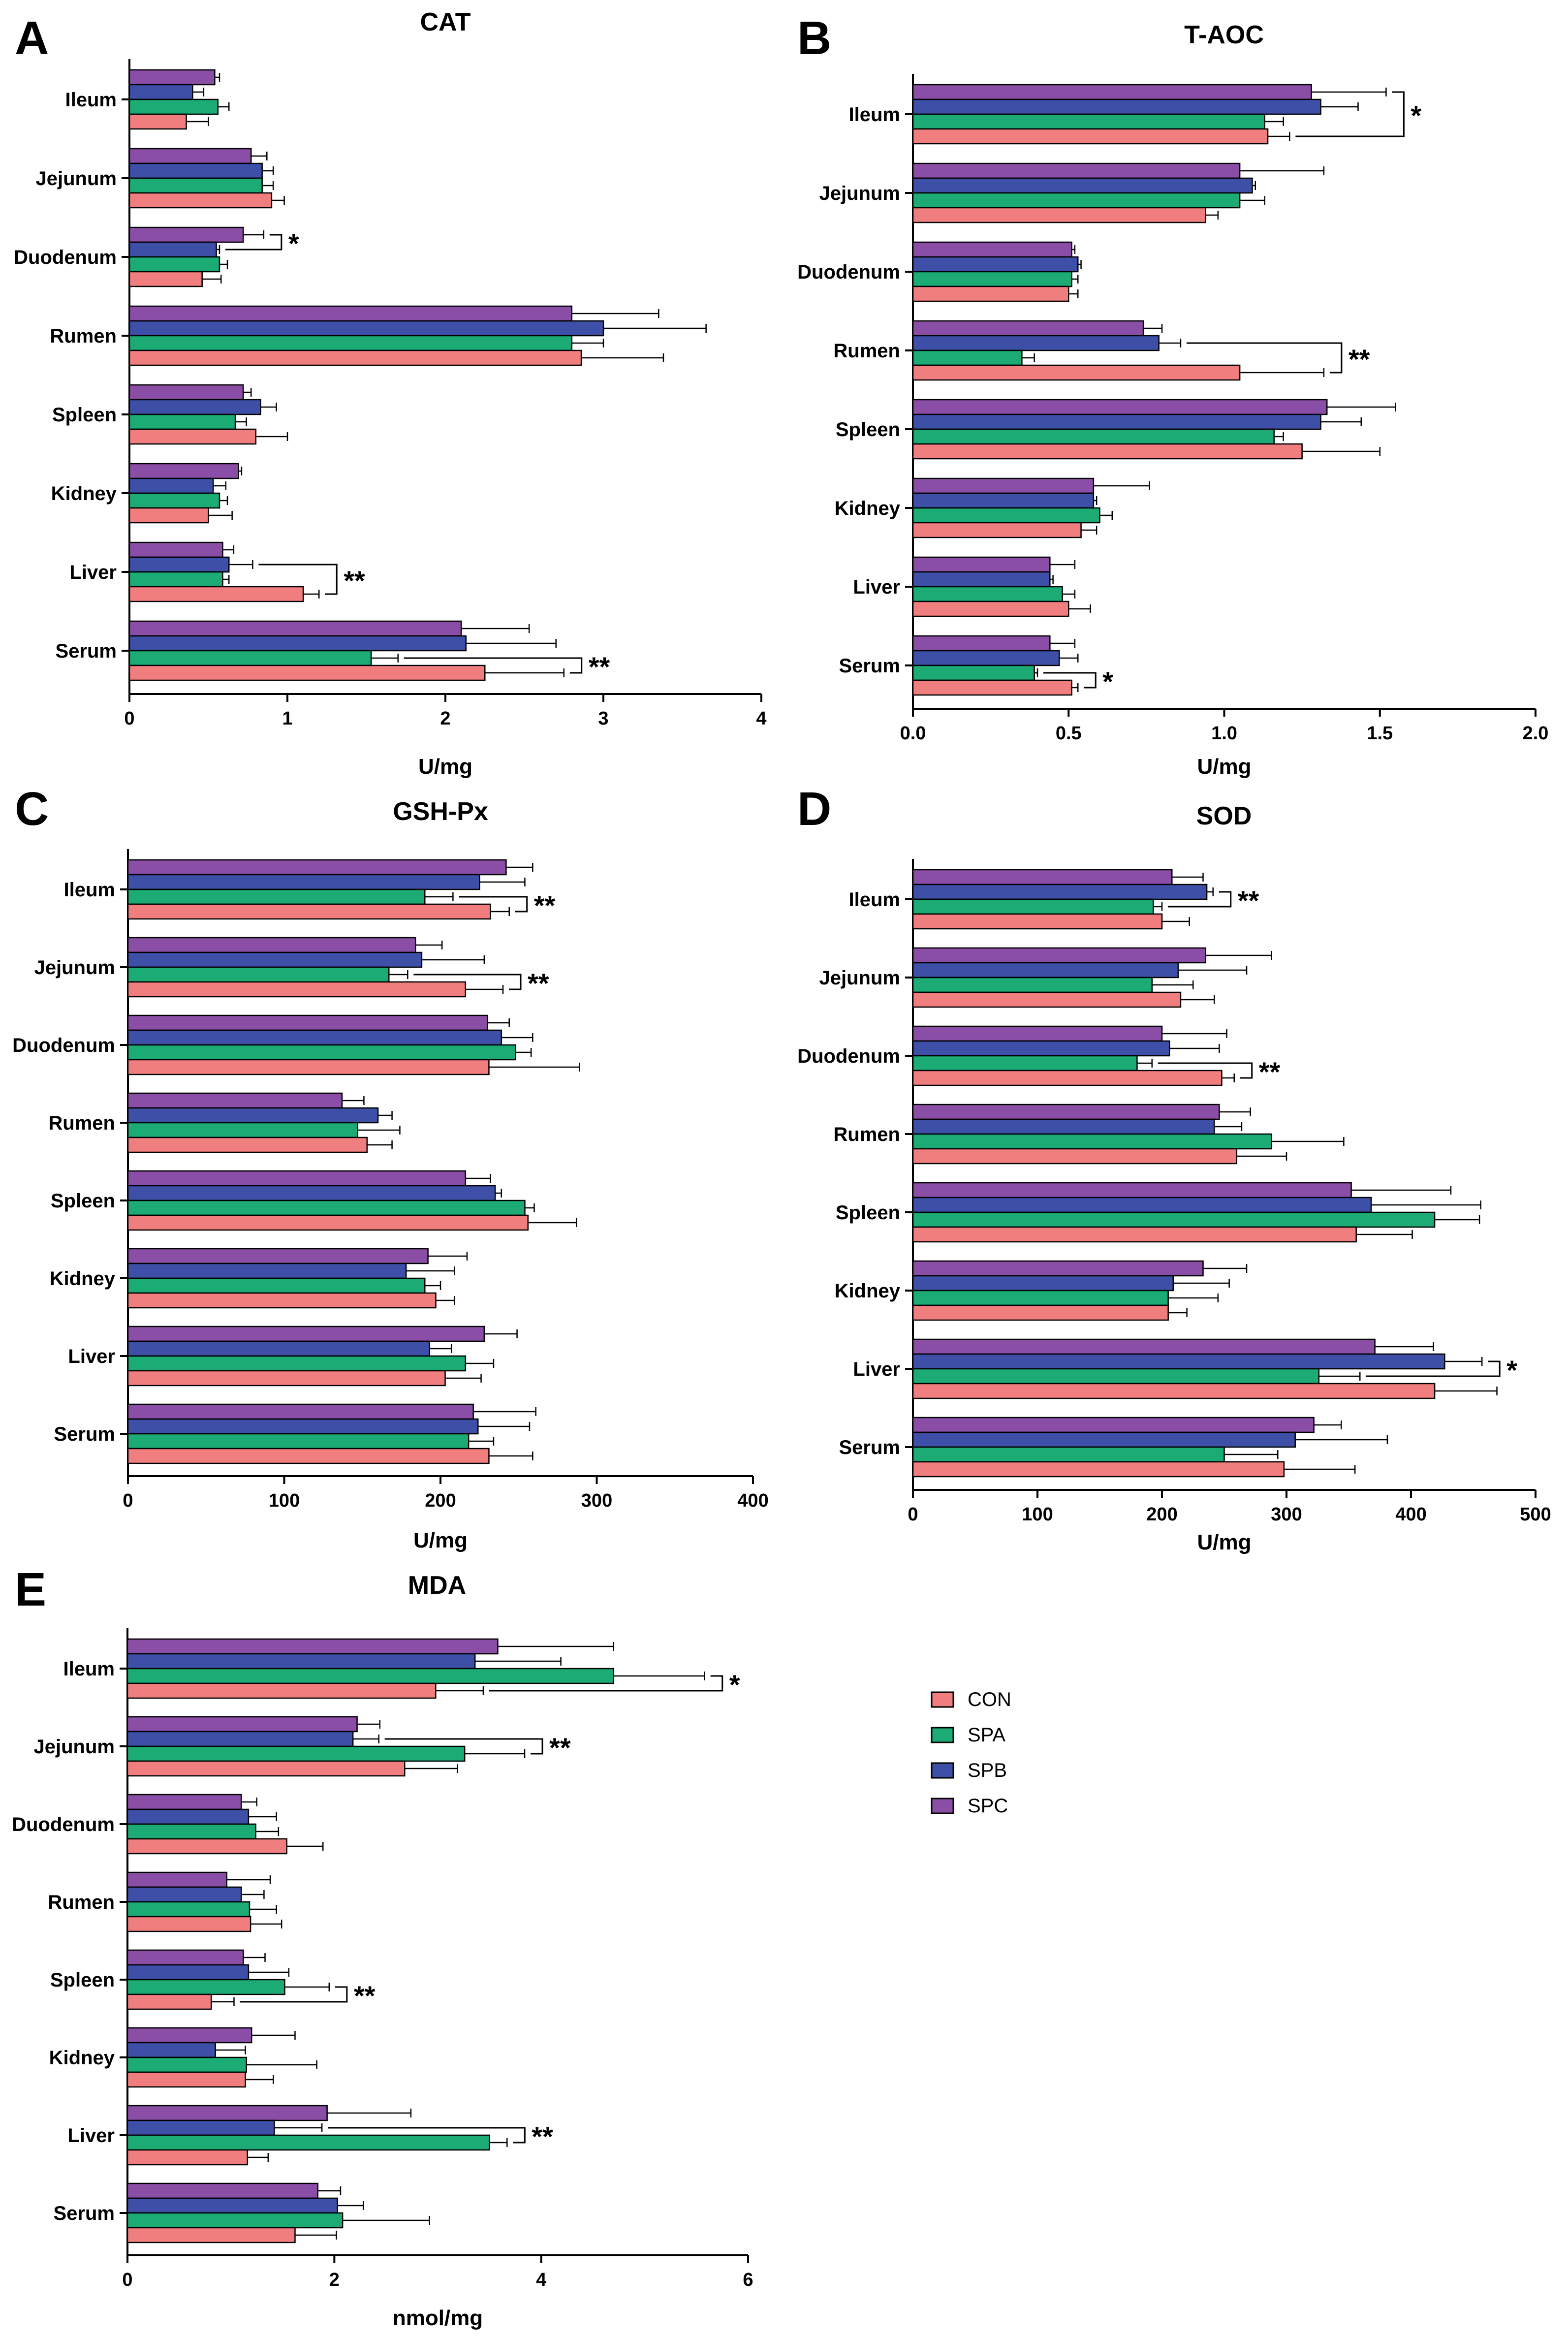 Image resolution: width=1568 pixels, height=2336 pixels. What do you see at coordinates (83, 1201) in the screenshot?
I see `category-label-c-spleen: Spleen` at bounding box center [83, 1201].